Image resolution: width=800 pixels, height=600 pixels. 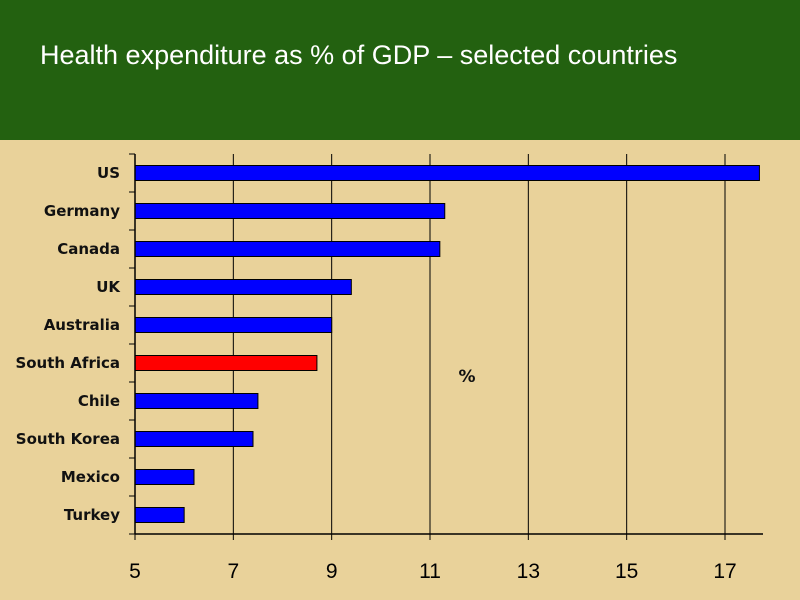 I want to click on x-tick-label-7: 7, so click(x=233, y=571).